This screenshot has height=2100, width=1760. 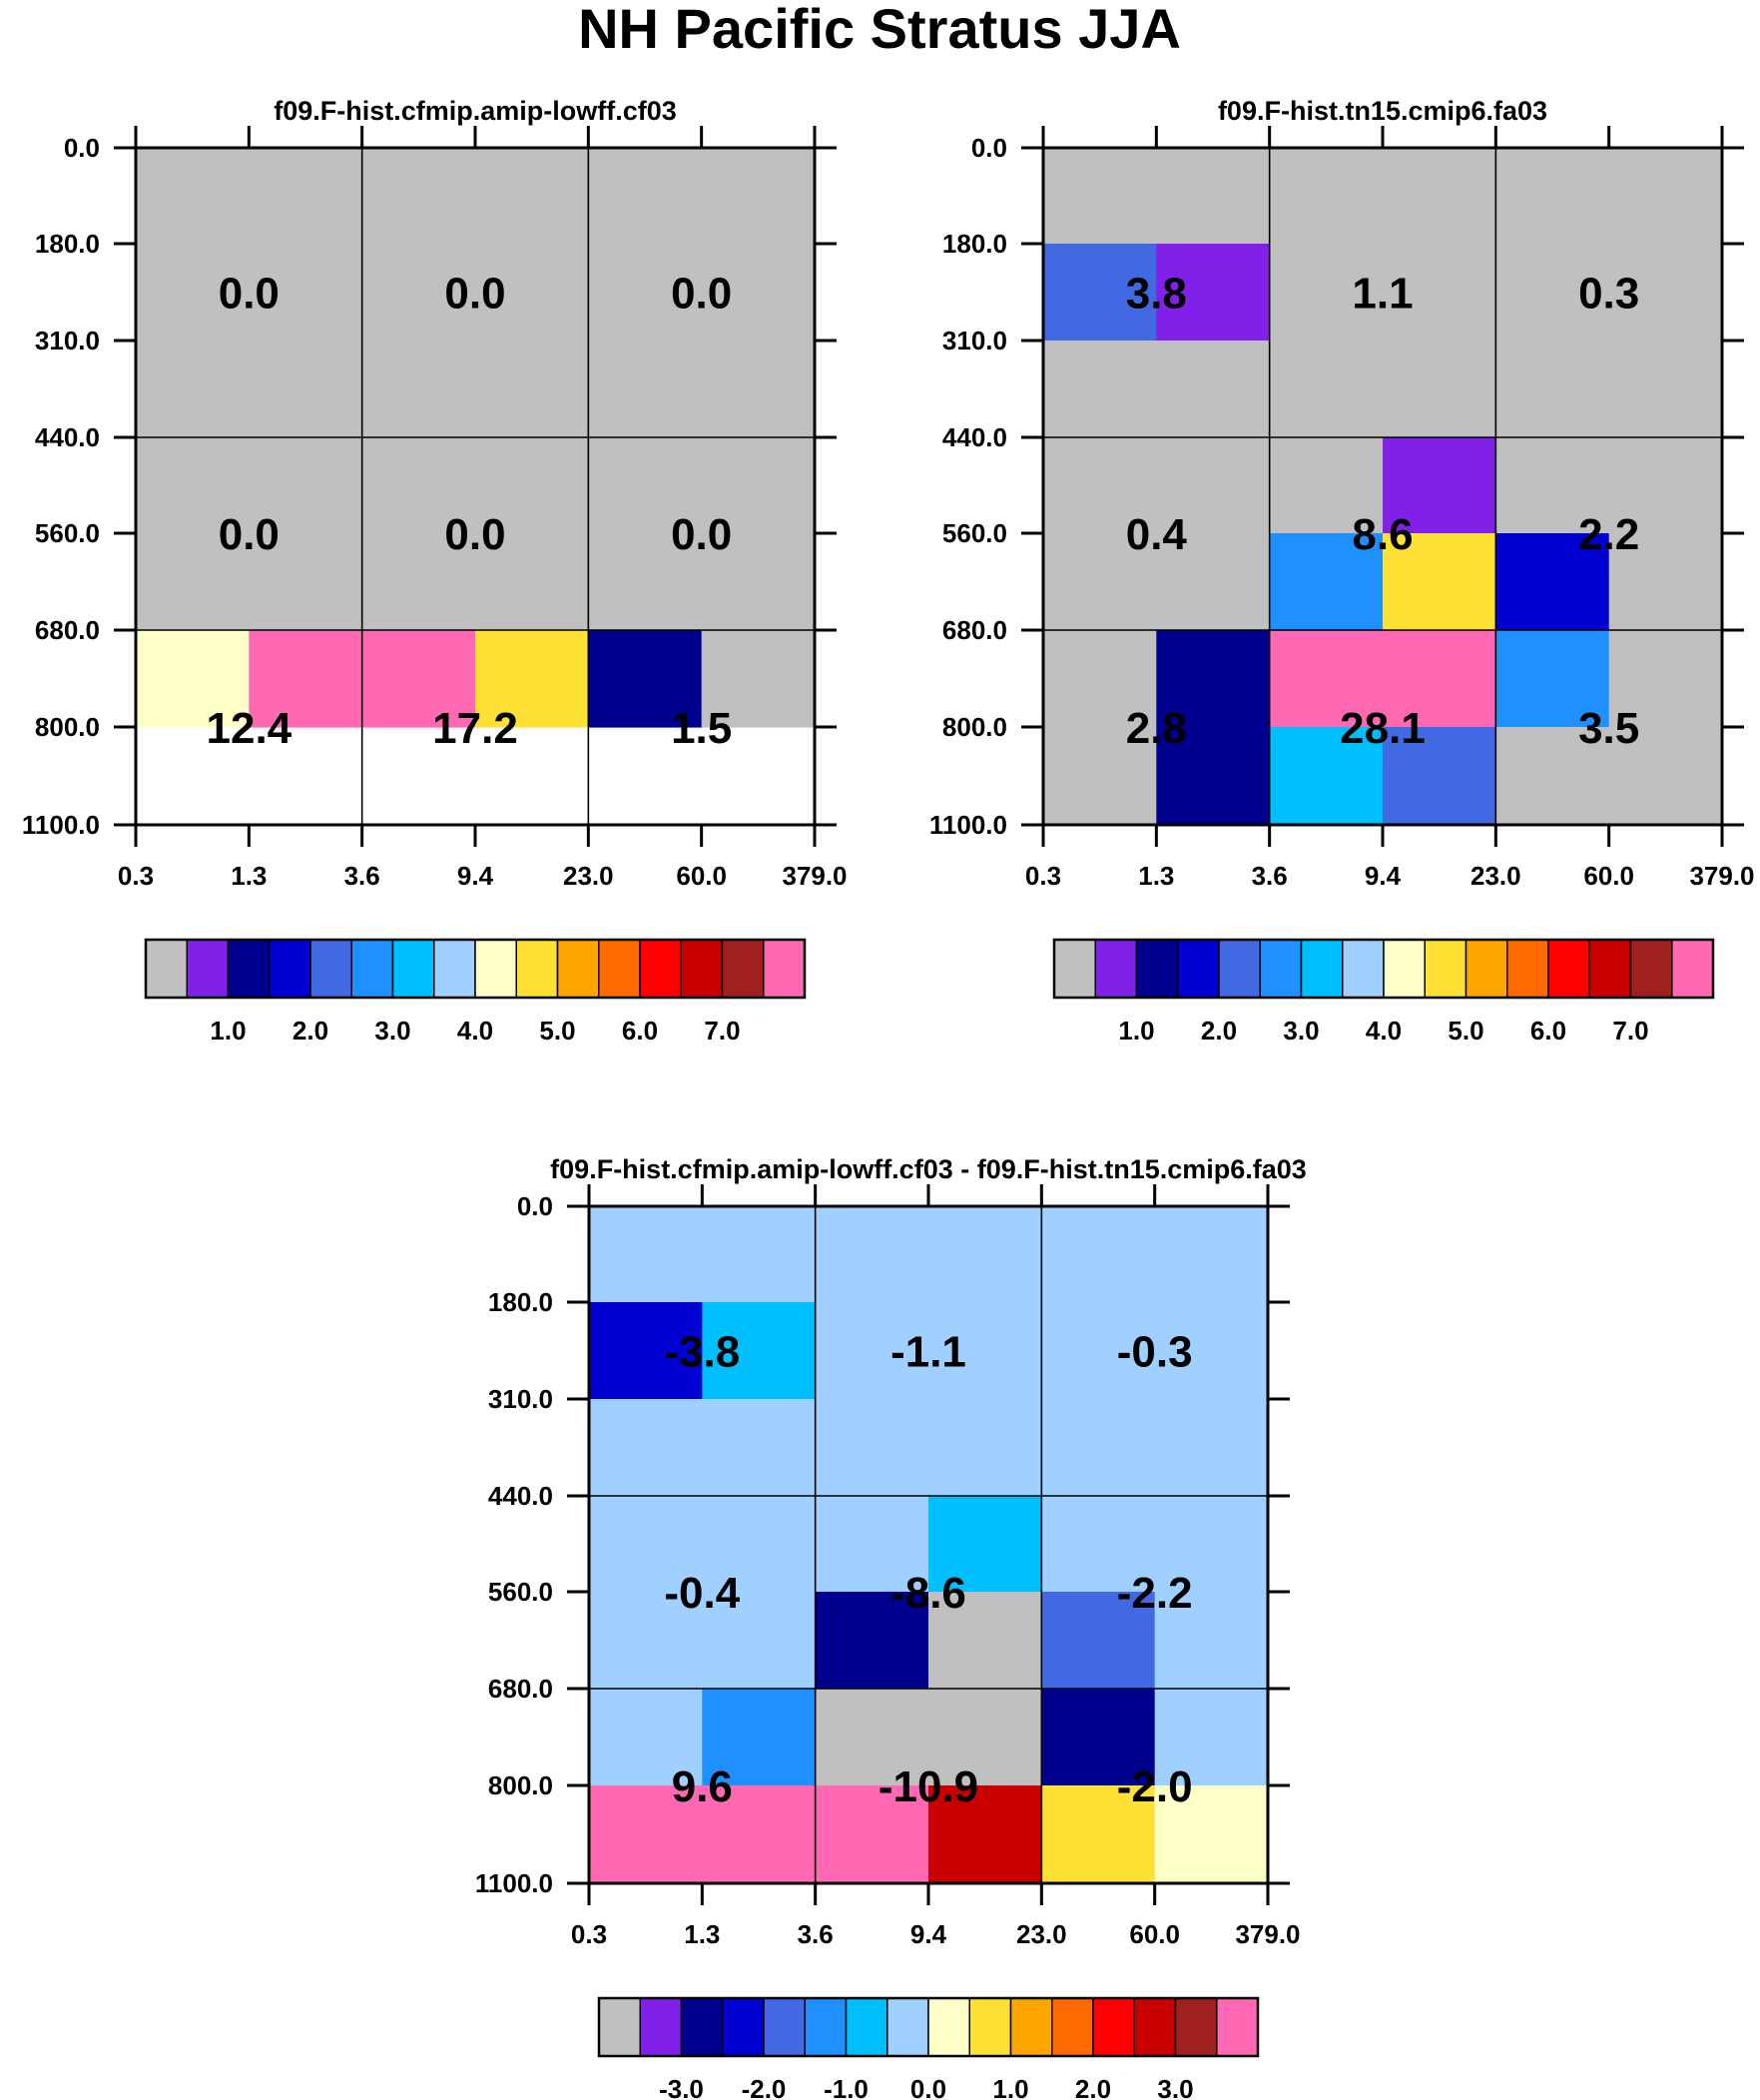 I want to click on colorbar-frame, so click(x=475, y=969).